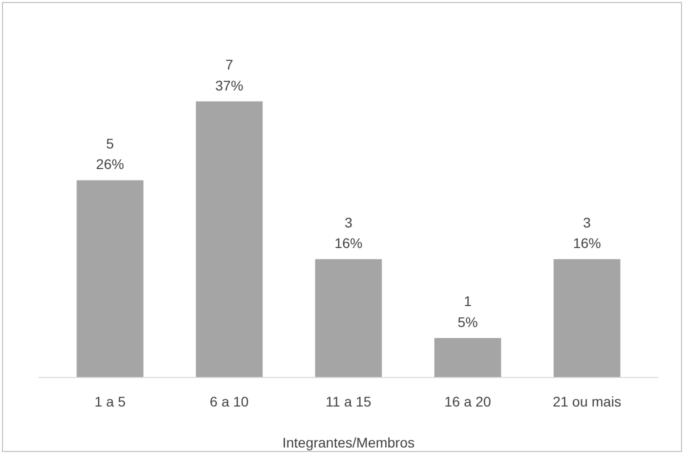 The image size is (687, 456). I want to click on x-tick-label: 6 a 10, so click(229, 402).